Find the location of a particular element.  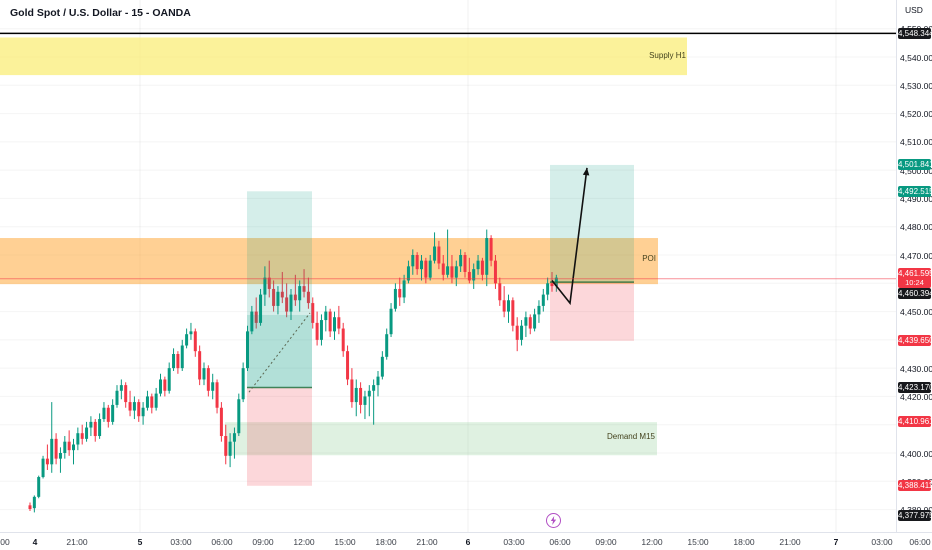

price-badge-stop-pos1: 4,388.411 is located at coordinates (915, 486).